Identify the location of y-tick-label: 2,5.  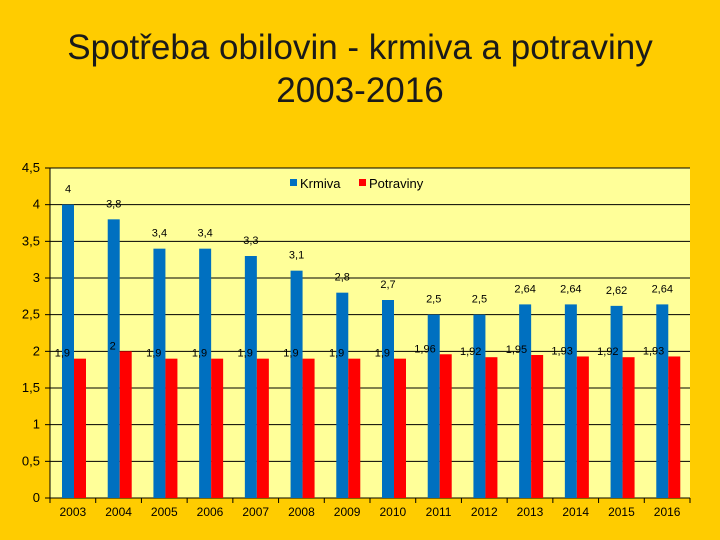
(31, 314).